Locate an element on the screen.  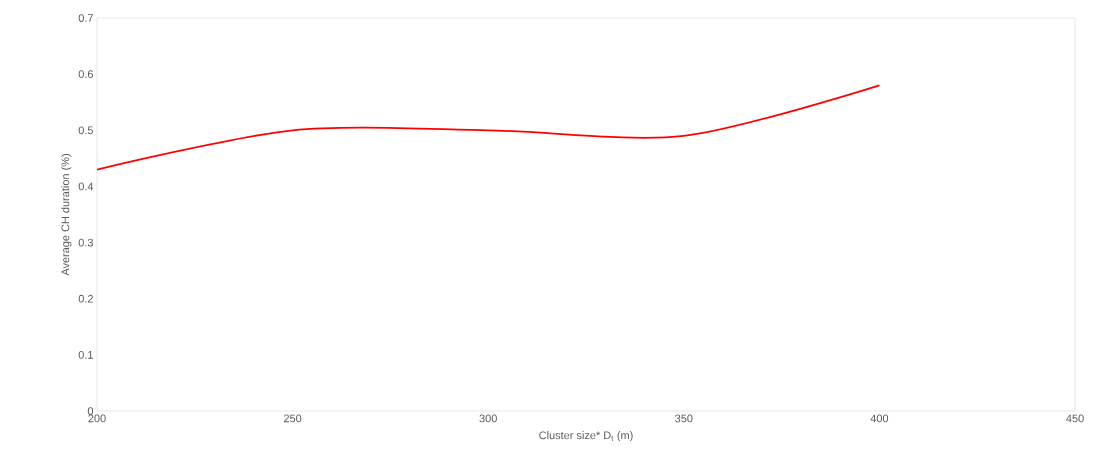
x-axis-title: Cluster size* D$_{t}$ (m) is located at coordinates (586, 436).